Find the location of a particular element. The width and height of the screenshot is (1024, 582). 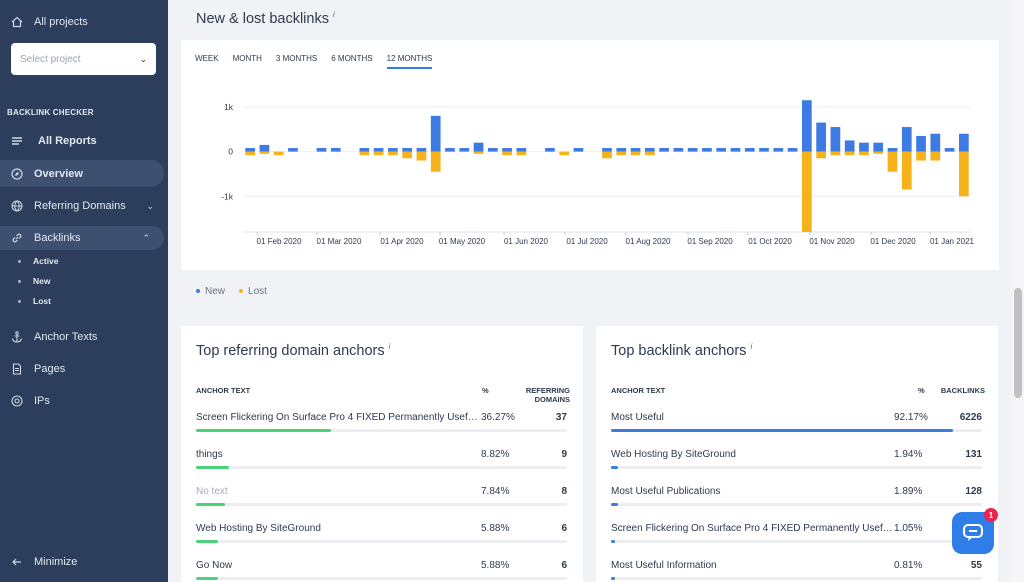

page-scrollbar is located at coordinates (1018, 291).